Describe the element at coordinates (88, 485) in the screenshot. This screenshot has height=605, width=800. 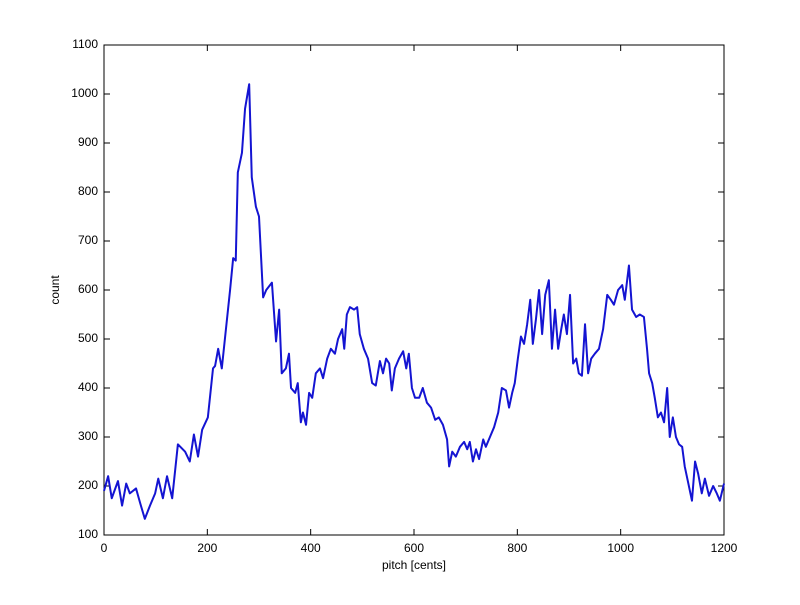
I see `y-tick-label: 200` at that location.